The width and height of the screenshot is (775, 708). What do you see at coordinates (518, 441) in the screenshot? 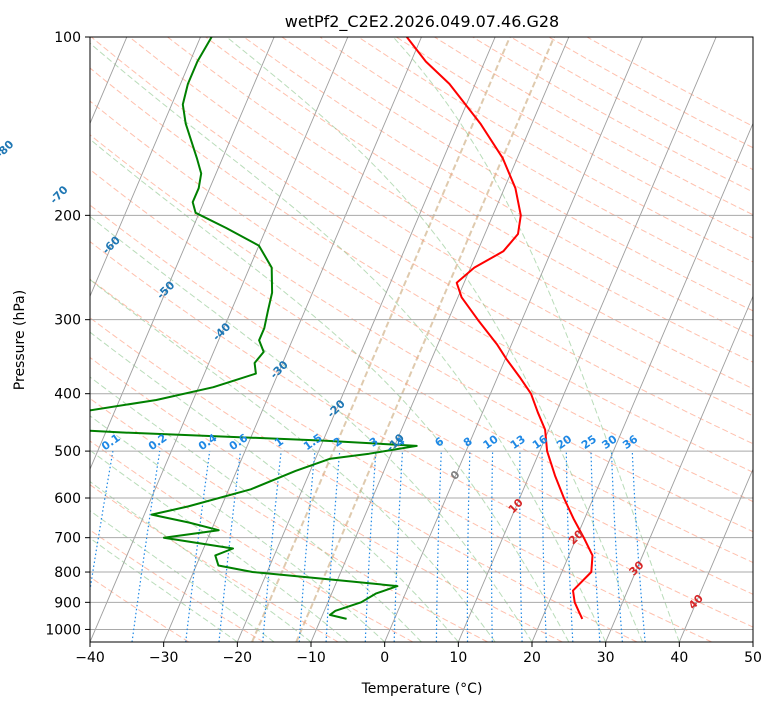
I see `mixing-ratio-label: 13` at bounding box center [518, 441].